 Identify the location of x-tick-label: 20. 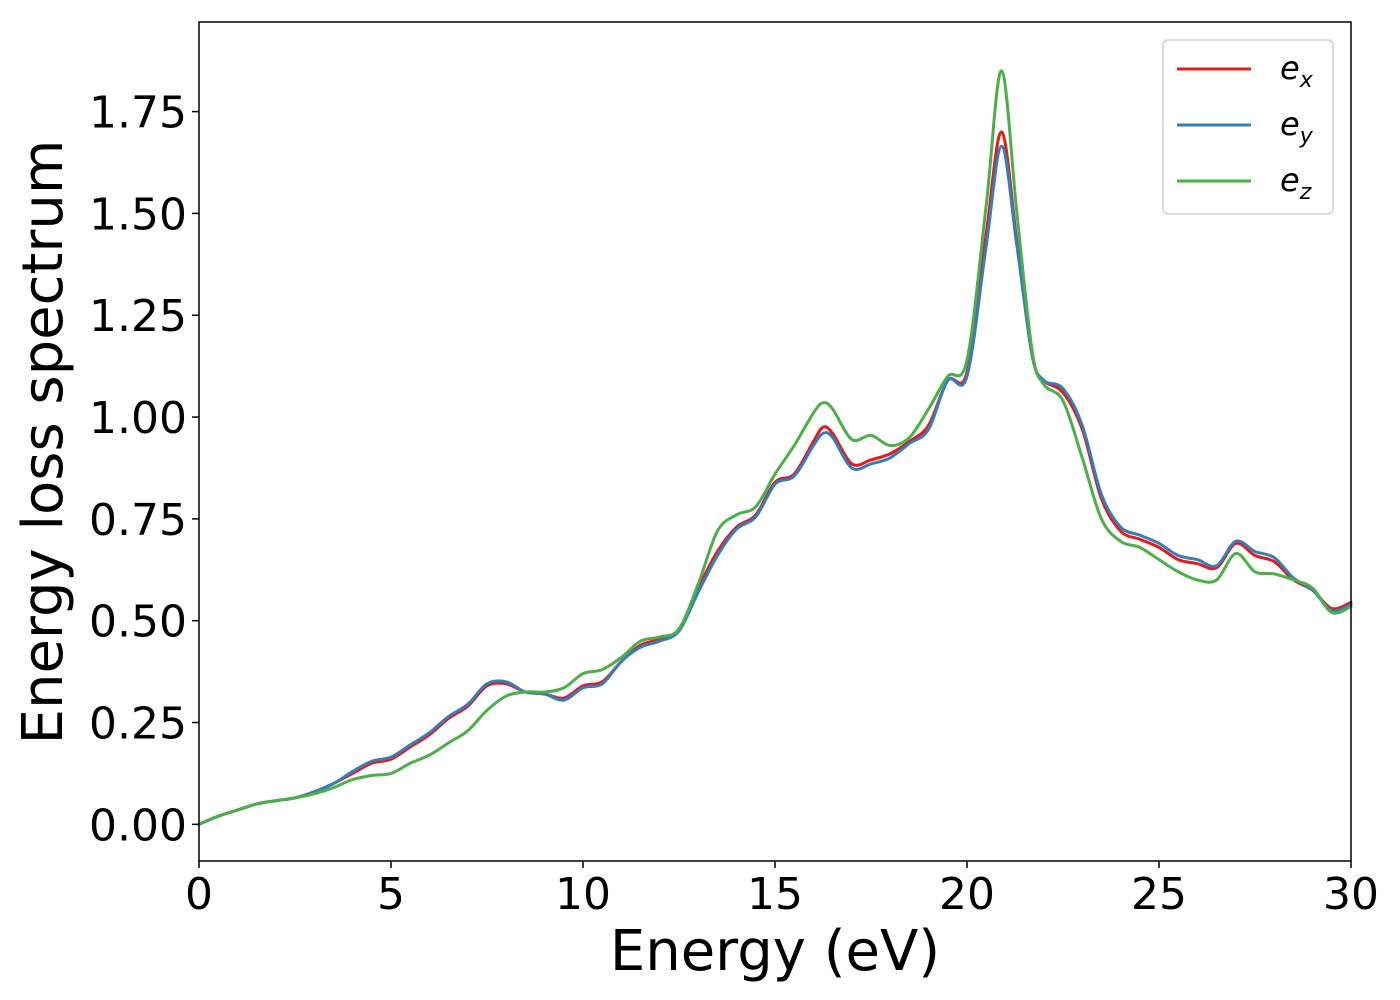
(967, 894).